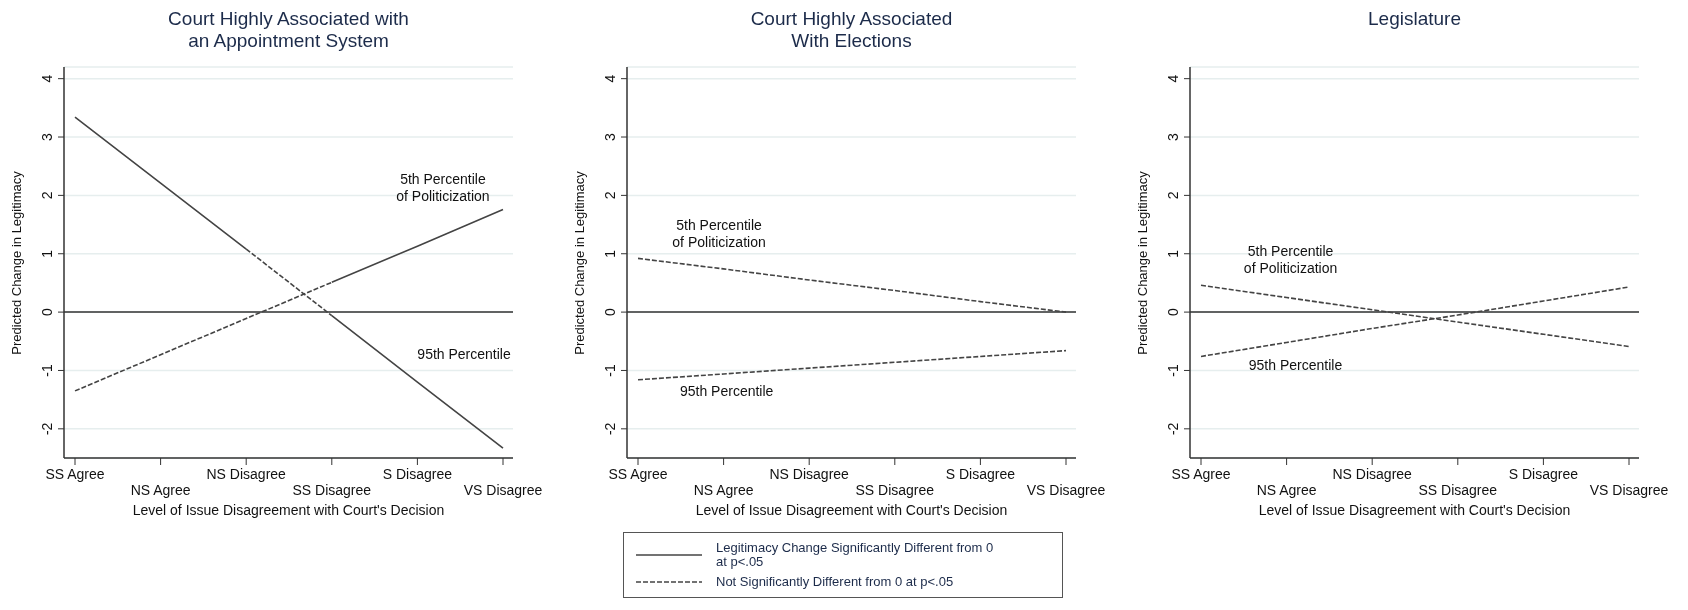  Describe the element at coordinates (835, 581) in the screenshot. I see `text: Not Significantly Different from 0 at p<.05` at that location.